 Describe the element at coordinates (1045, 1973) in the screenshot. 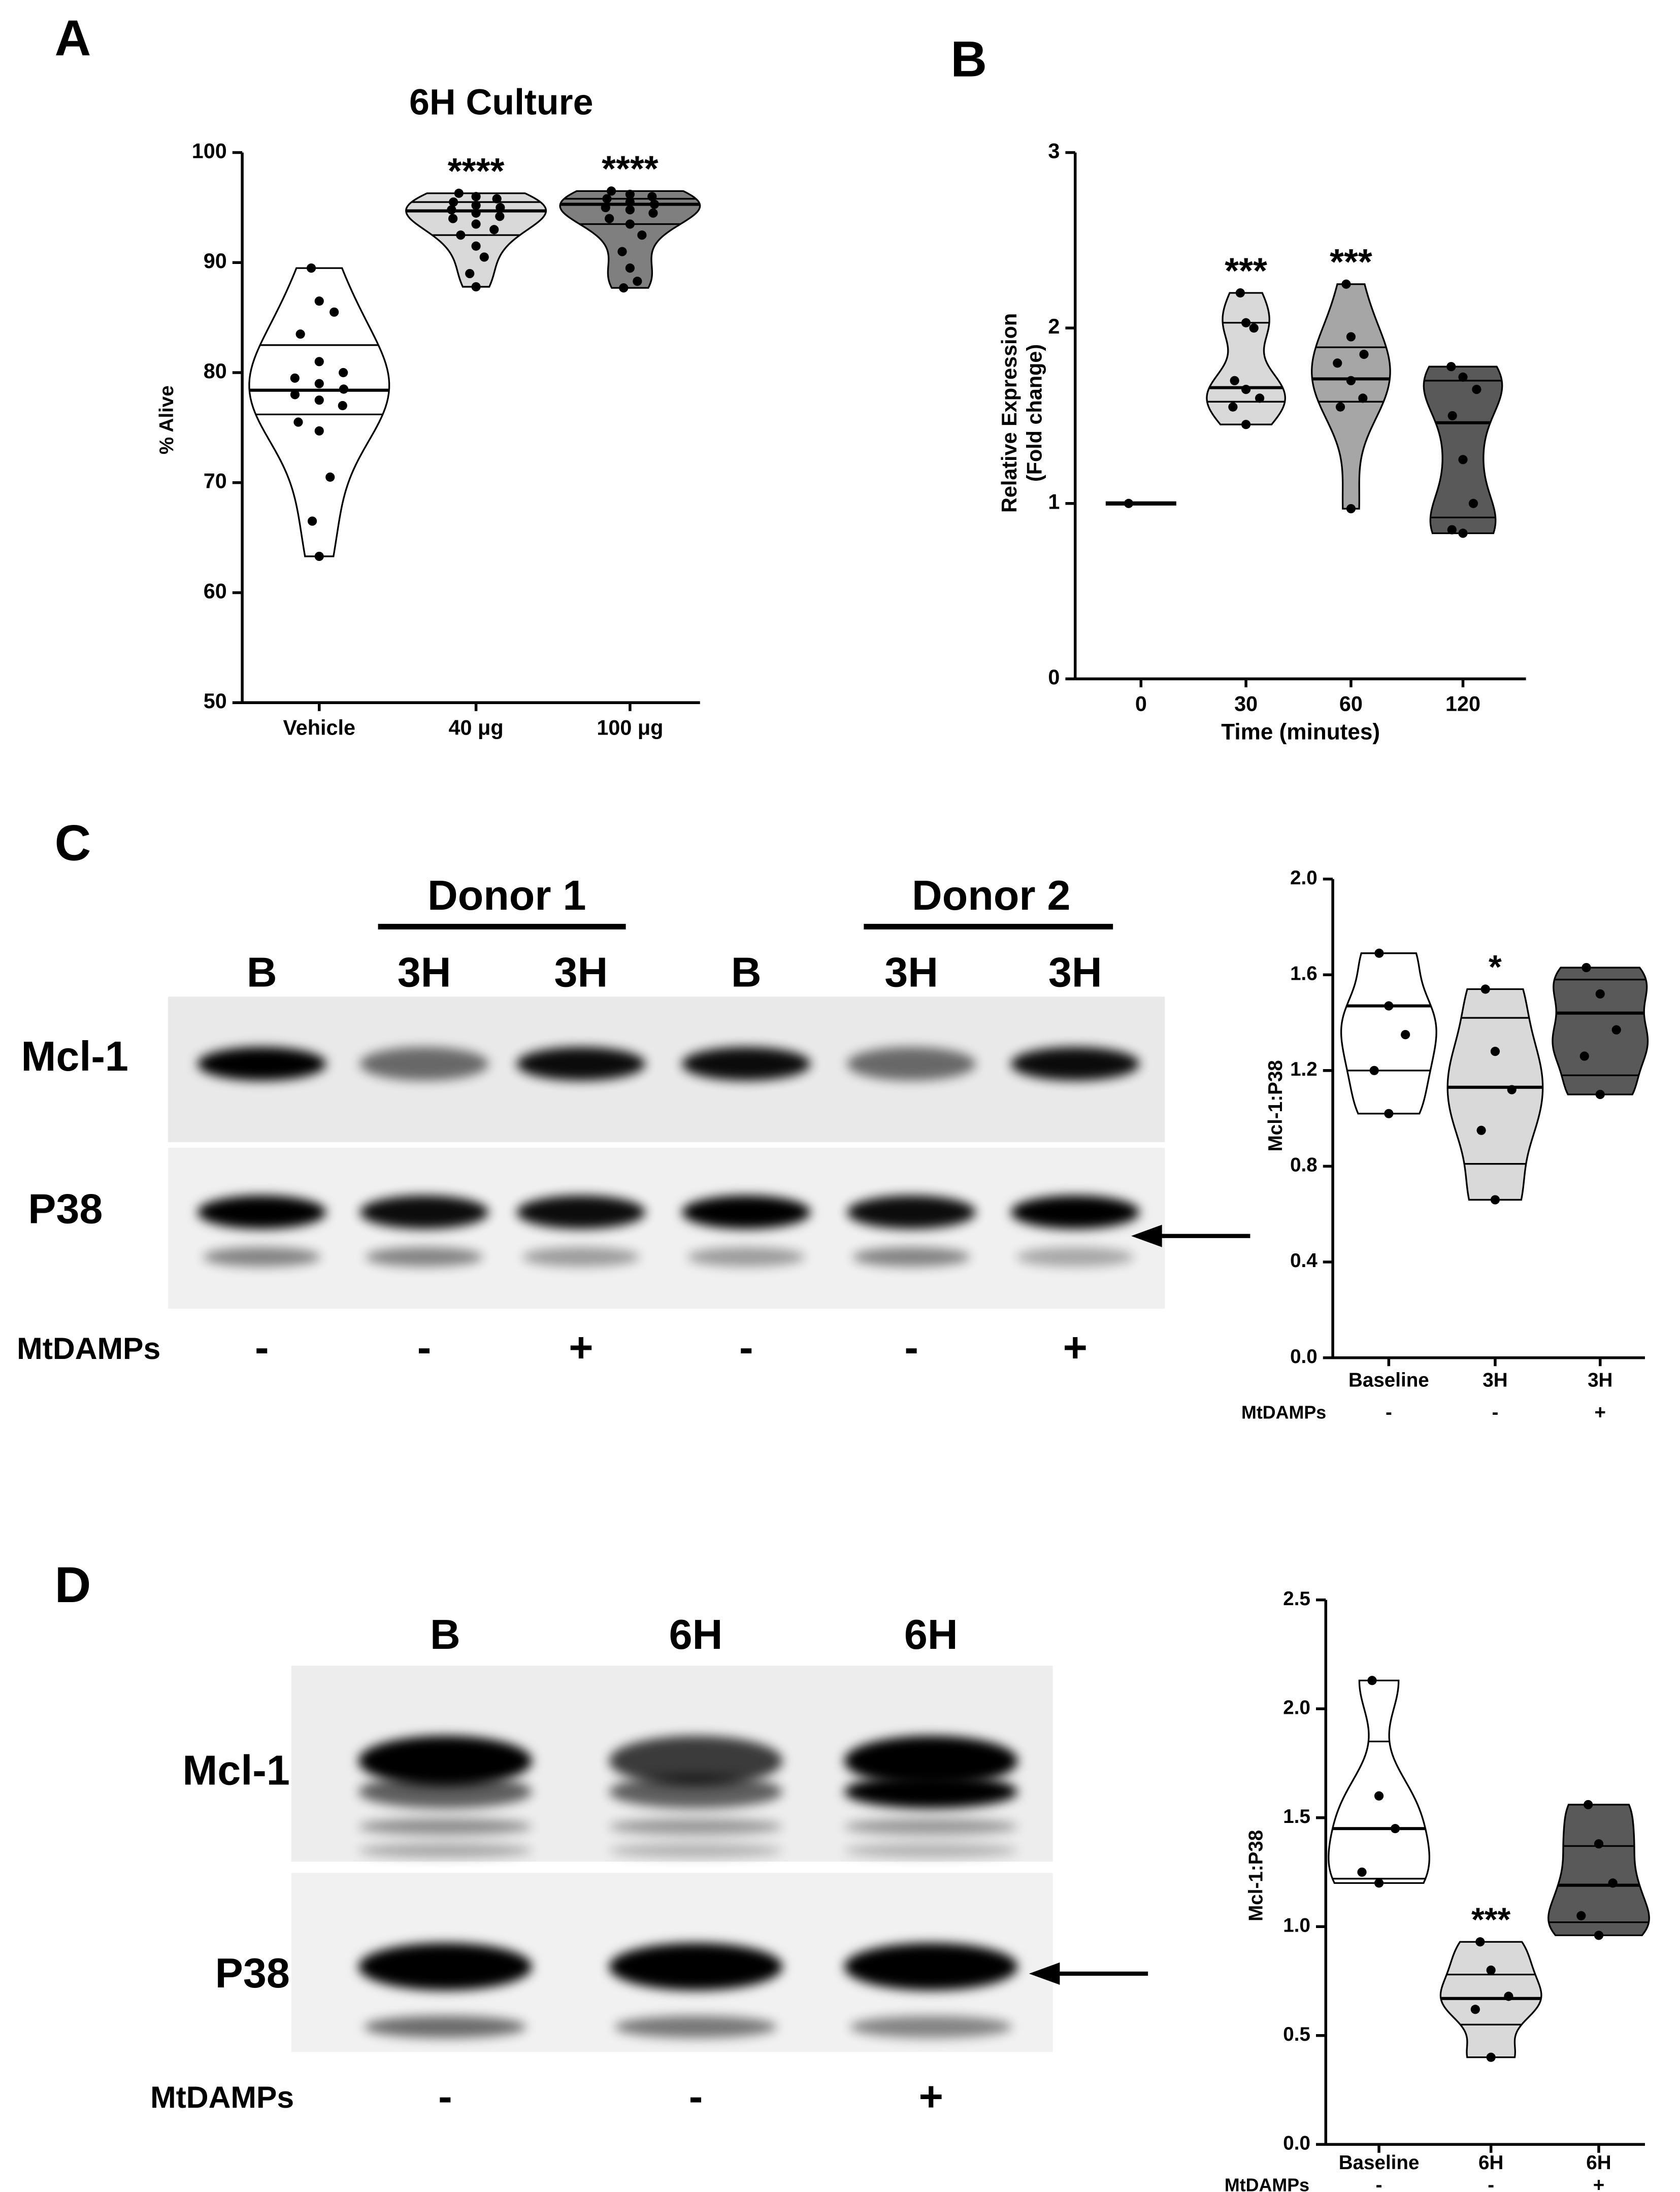

I see `arrow-head` at that location.